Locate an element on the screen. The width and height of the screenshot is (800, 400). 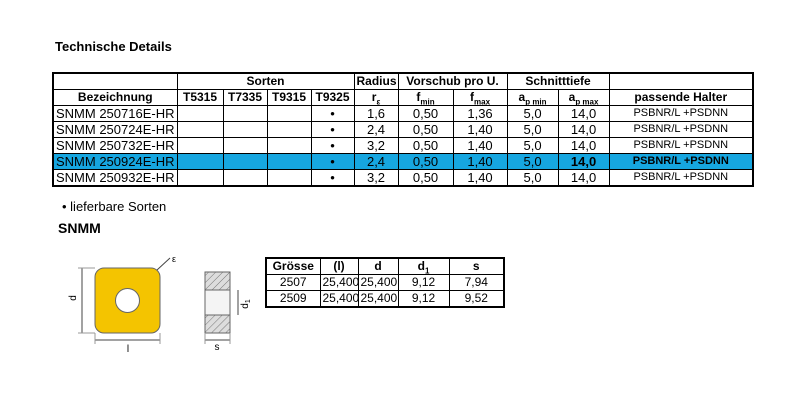
column-header: Bezeichnung is located at coordinates (115, 97).